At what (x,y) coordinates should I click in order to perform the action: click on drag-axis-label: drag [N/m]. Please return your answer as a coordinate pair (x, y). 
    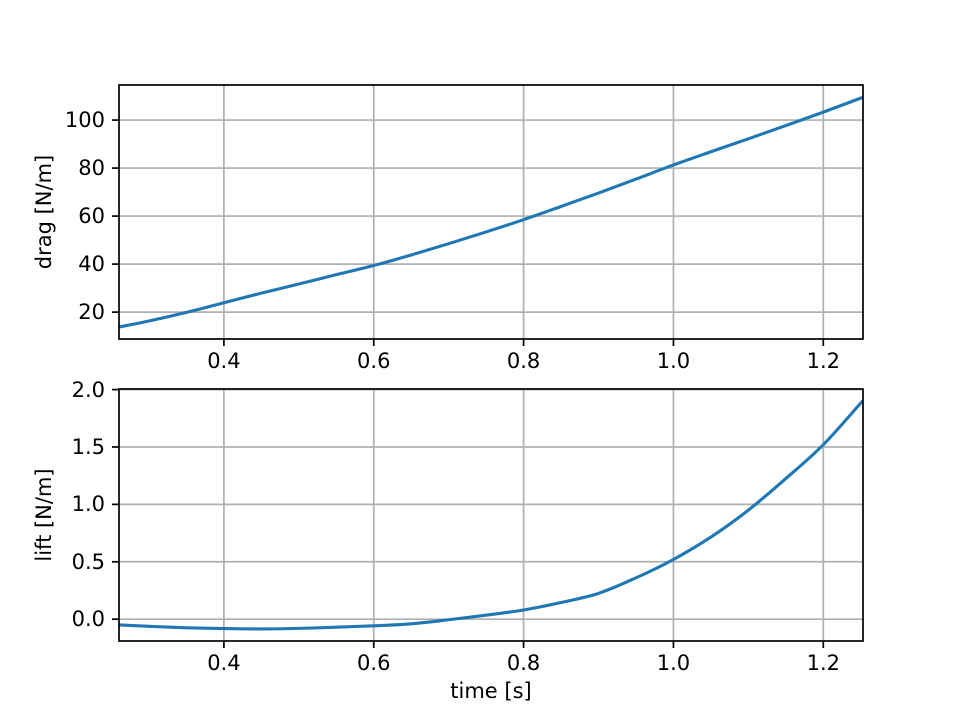
    Looking at the image, I should click on (44, 212).